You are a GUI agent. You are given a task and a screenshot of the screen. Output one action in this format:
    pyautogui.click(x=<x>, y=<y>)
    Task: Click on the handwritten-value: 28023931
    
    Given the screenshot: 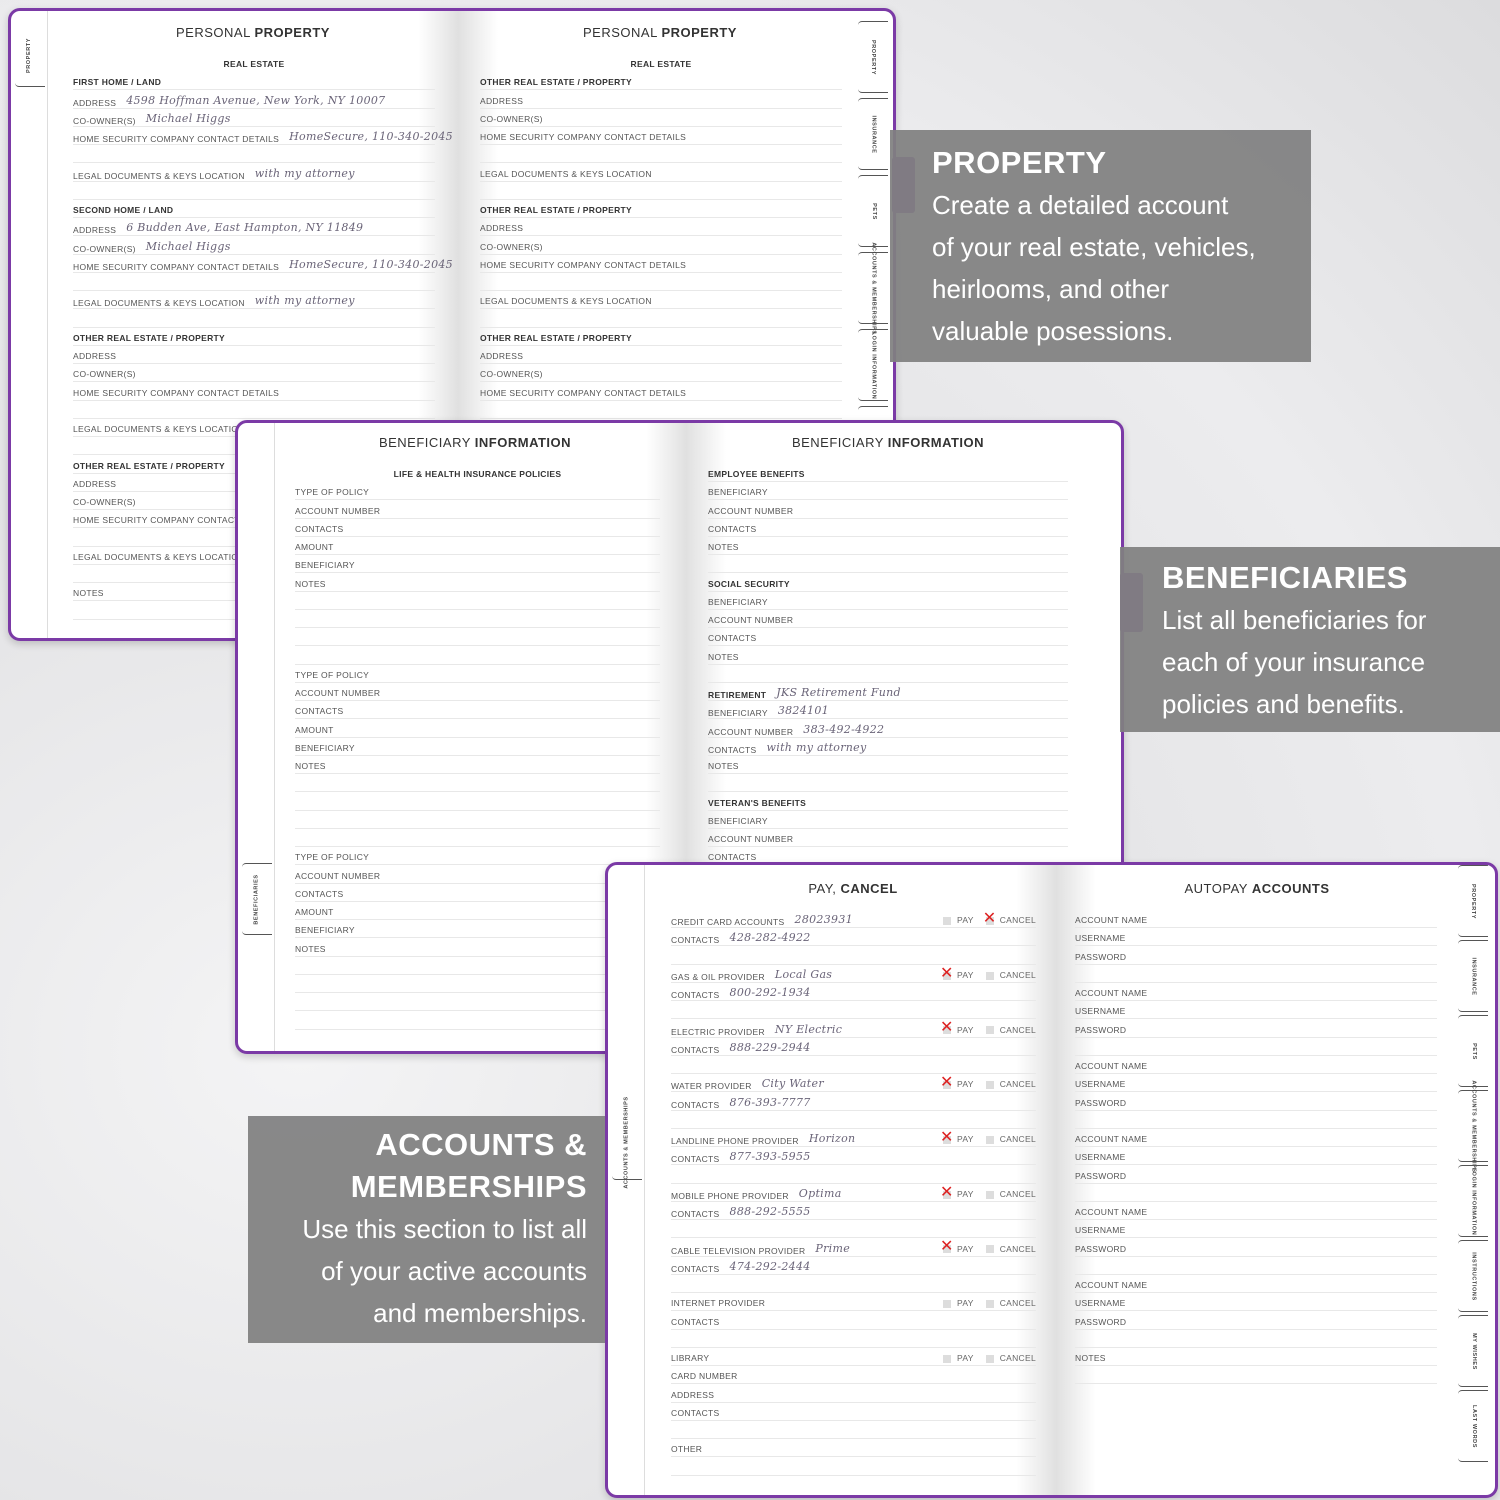 What is the action you would take?
    pyautogui.click(x=823, y=919)
    